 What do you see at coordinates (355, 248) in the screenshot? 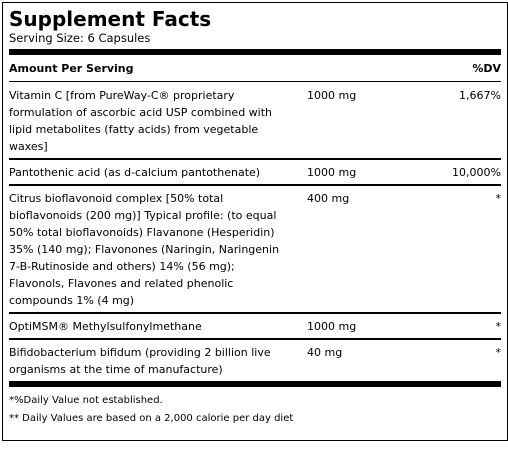
I see `amount: 400 mg` at bounding box center [355, 248].